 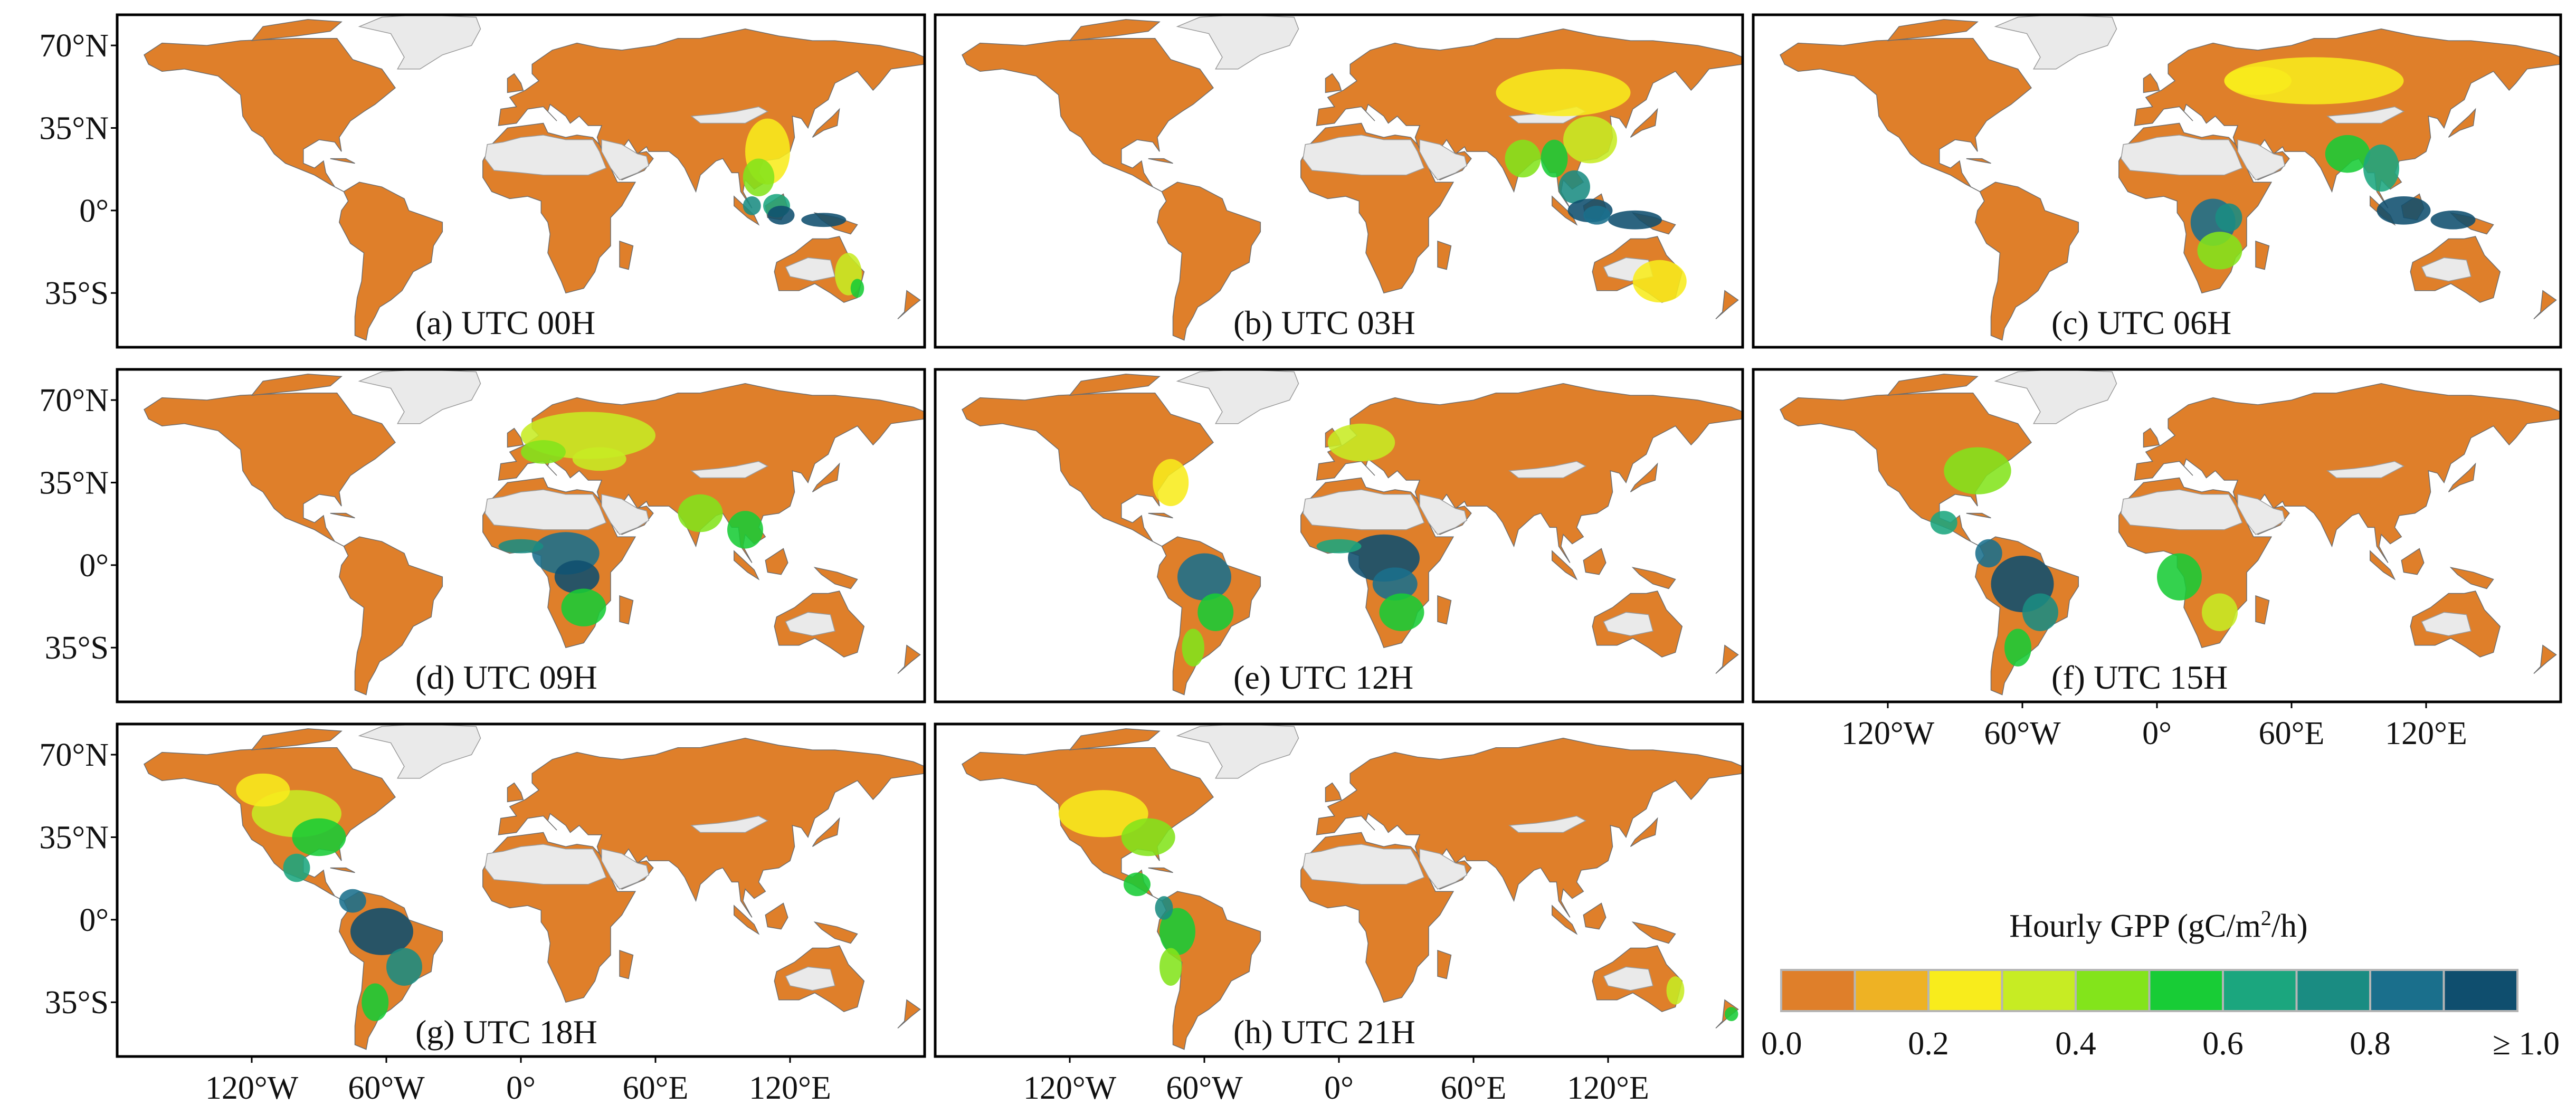 I want to click on legend-title-prefix: Hourly GPP (gC/m, so click(x=2135, y=926).